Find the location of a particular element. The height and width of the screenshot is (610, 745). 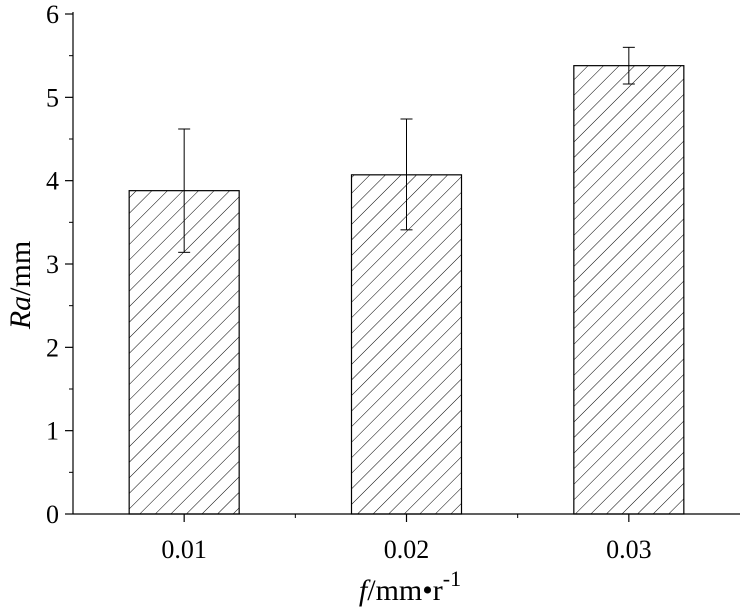

y-axis-title-italic: Ra is located at coordinates (20, 313).